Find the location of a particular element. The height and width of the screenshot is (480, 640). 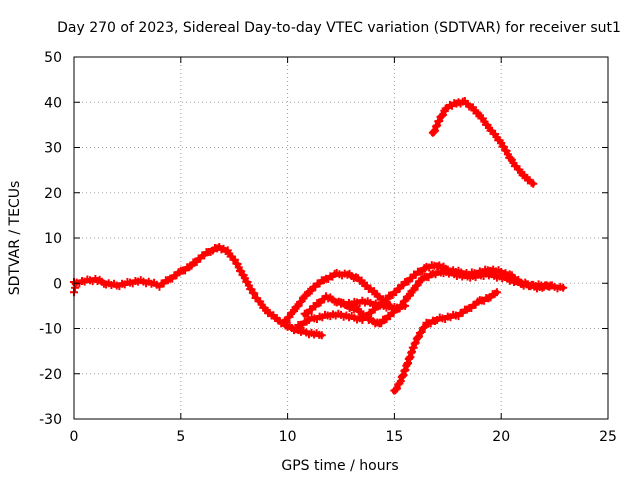

y-tick-label: 50 is located at coordinates (53, 58).